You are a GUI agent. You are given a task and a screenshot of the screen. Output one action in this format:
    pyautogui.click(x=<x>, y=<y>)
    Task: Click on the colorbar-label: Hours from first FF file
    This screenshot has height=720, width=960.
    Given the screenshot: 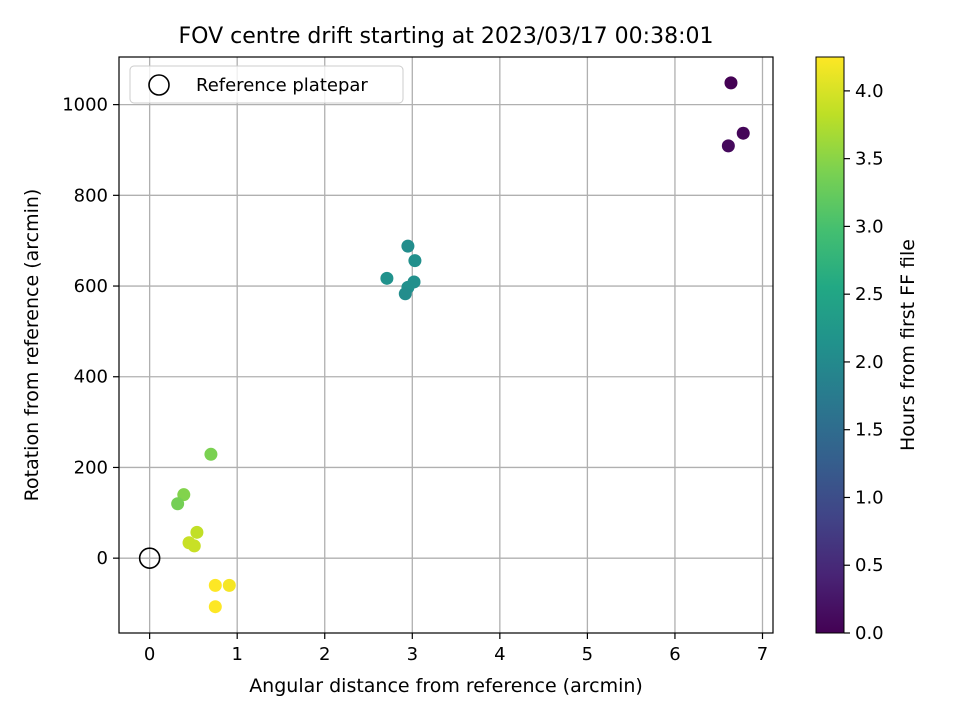 What is the action you would take?
    pyautogui.click(x=908, y=345)
    